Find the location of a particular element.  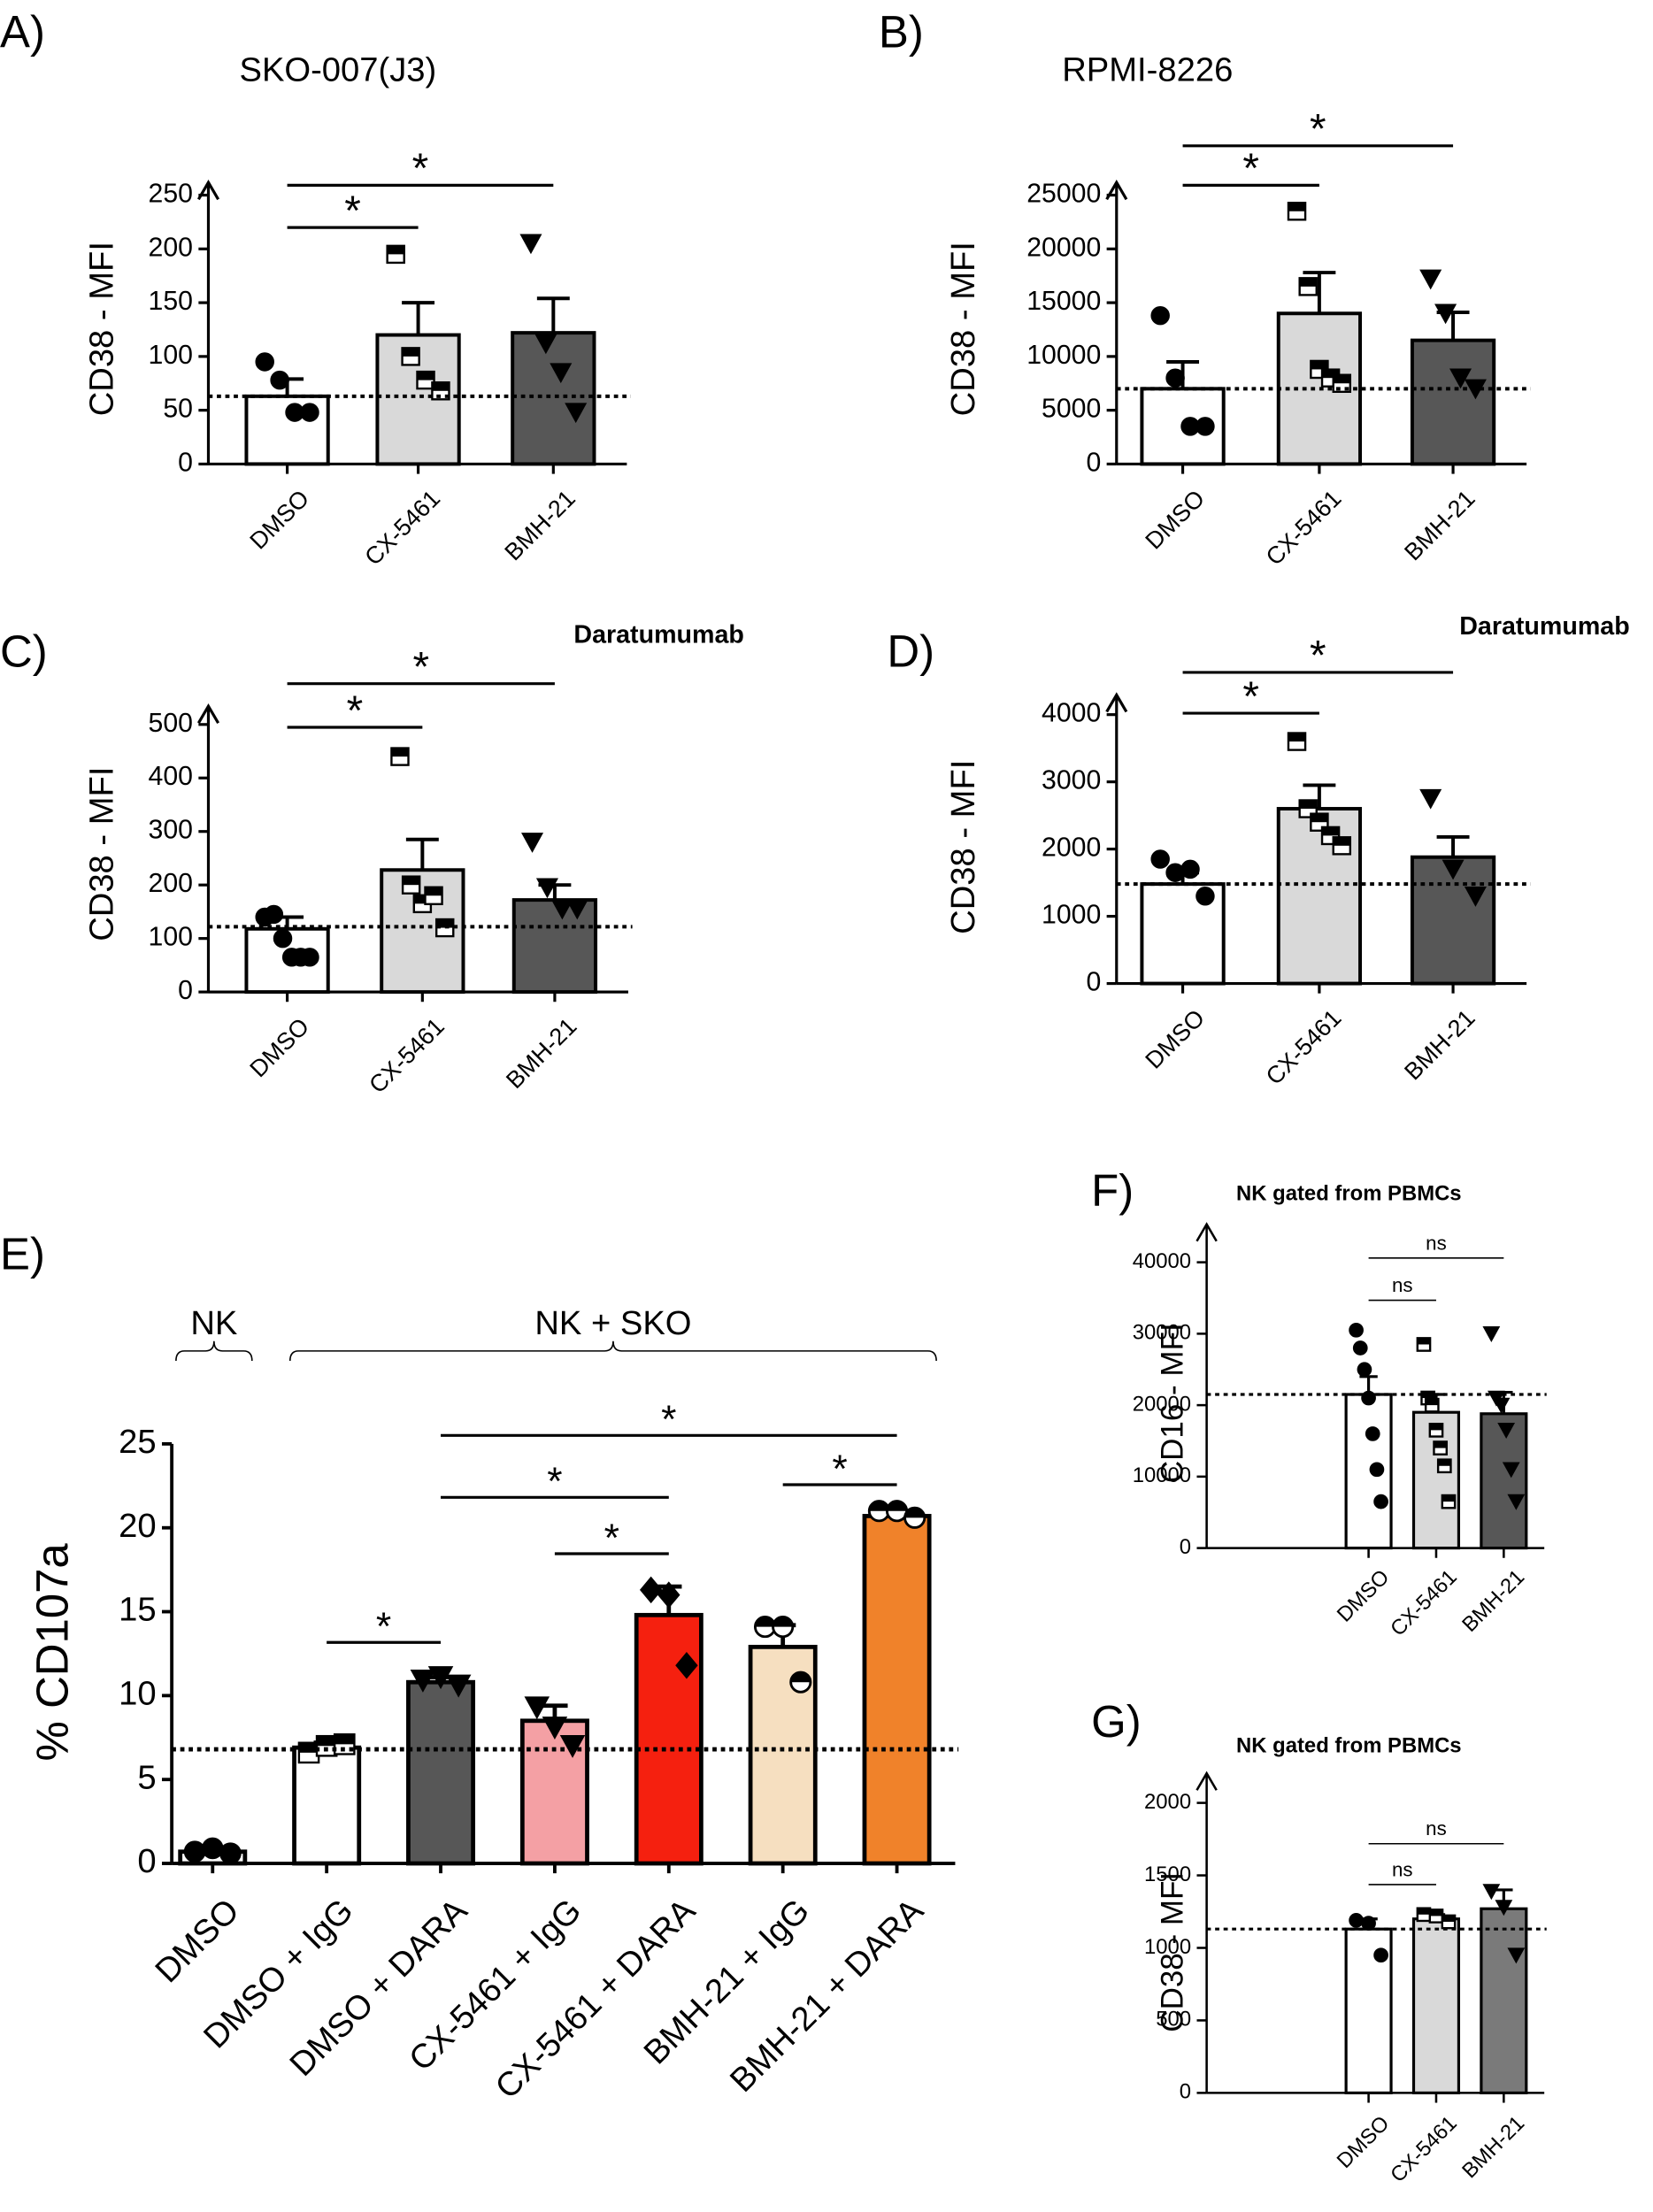

y-axis-arrow is located at coordinates (1207, 1781).